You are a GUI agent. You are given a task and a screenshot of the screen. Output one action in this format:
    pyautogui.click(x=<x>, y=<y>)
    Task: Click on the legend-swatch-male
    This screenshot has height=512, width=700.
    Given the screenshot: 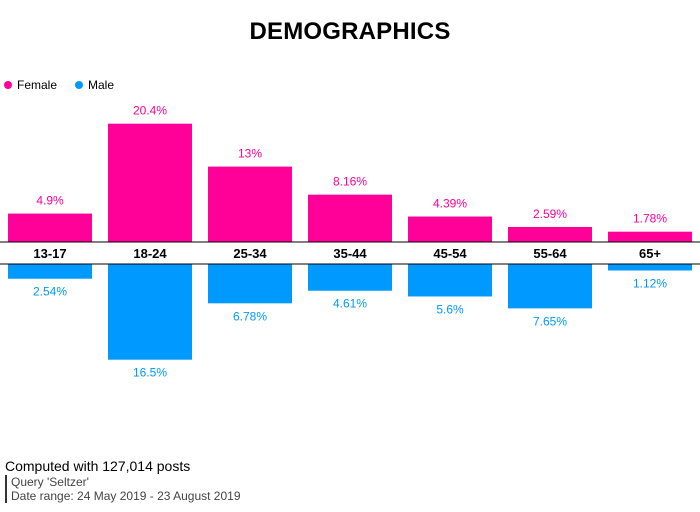 What is the action you would take?
    pyautogui.click(x=79, y=85)
    